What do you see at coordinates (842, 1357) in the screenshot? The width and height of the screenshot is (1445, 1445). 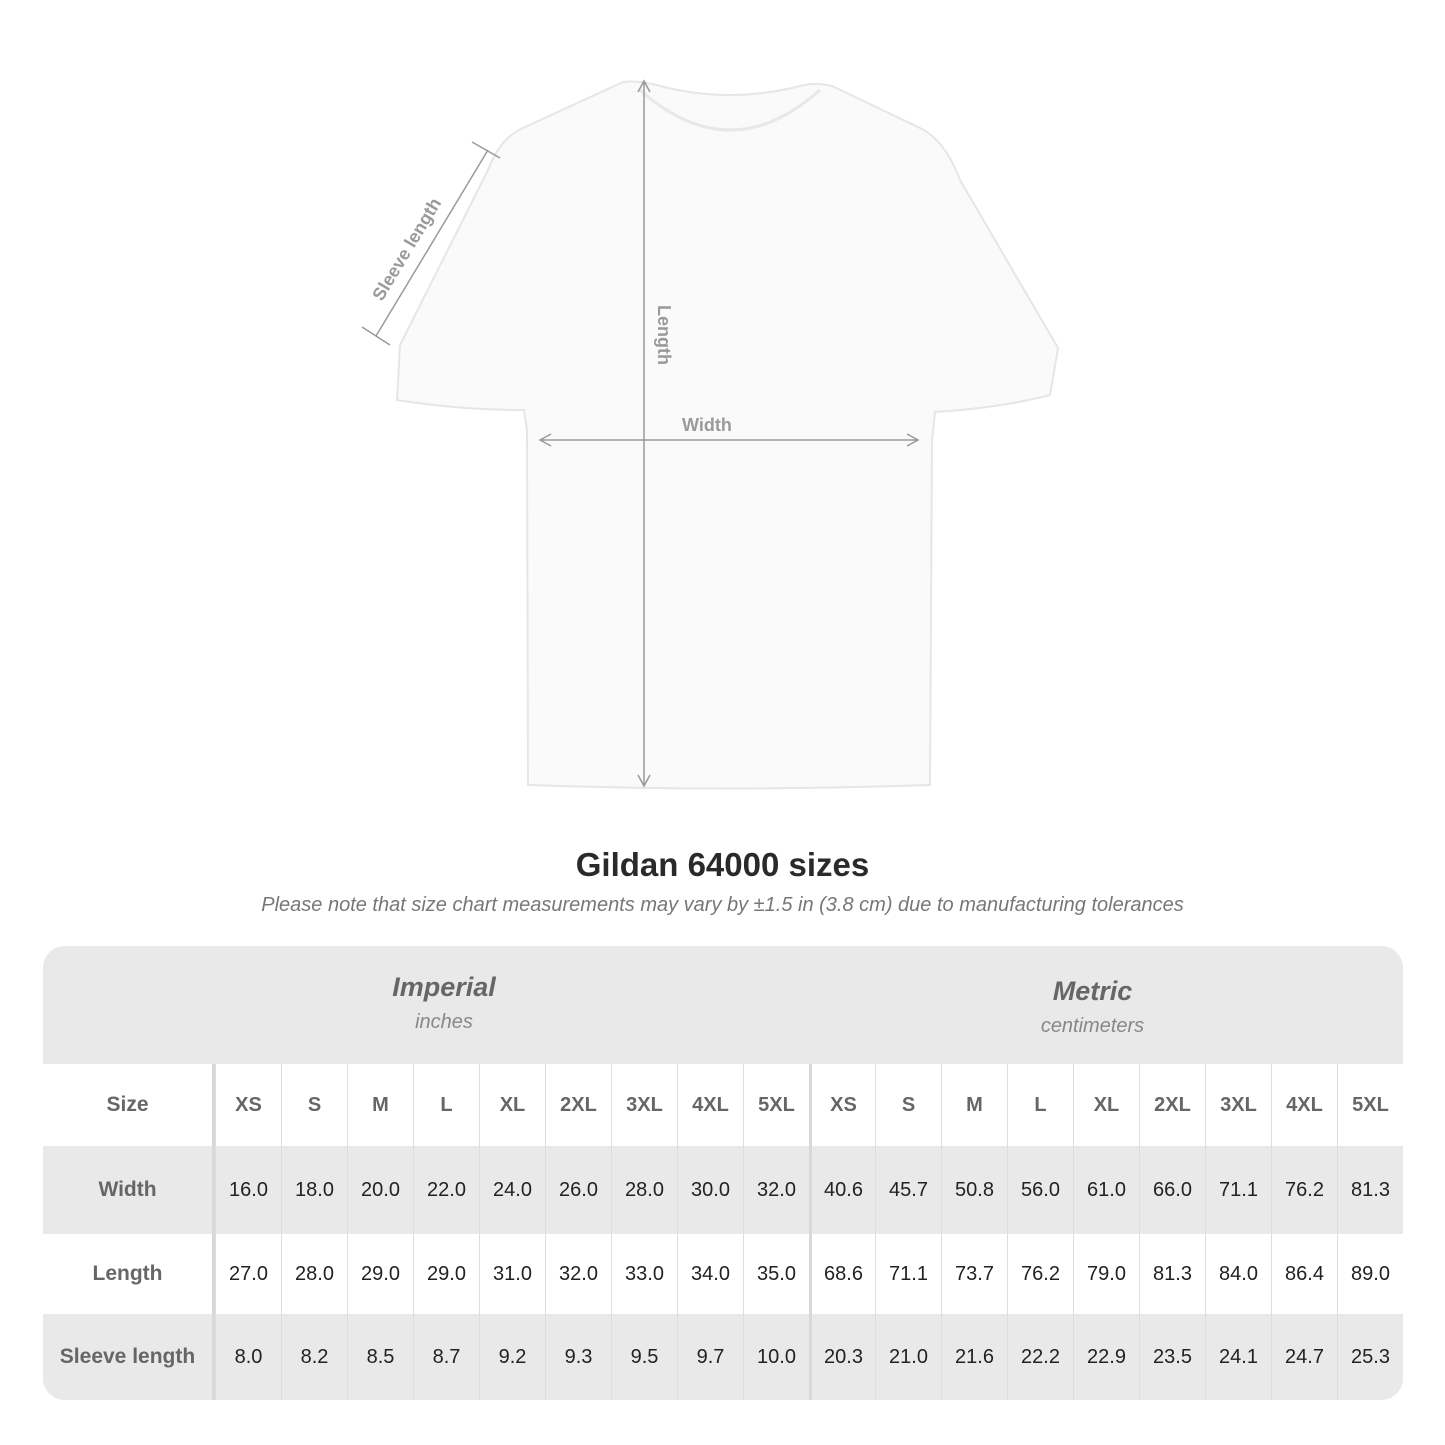 I see `table-cell: 20.3` at bounding box center [842, 1357].